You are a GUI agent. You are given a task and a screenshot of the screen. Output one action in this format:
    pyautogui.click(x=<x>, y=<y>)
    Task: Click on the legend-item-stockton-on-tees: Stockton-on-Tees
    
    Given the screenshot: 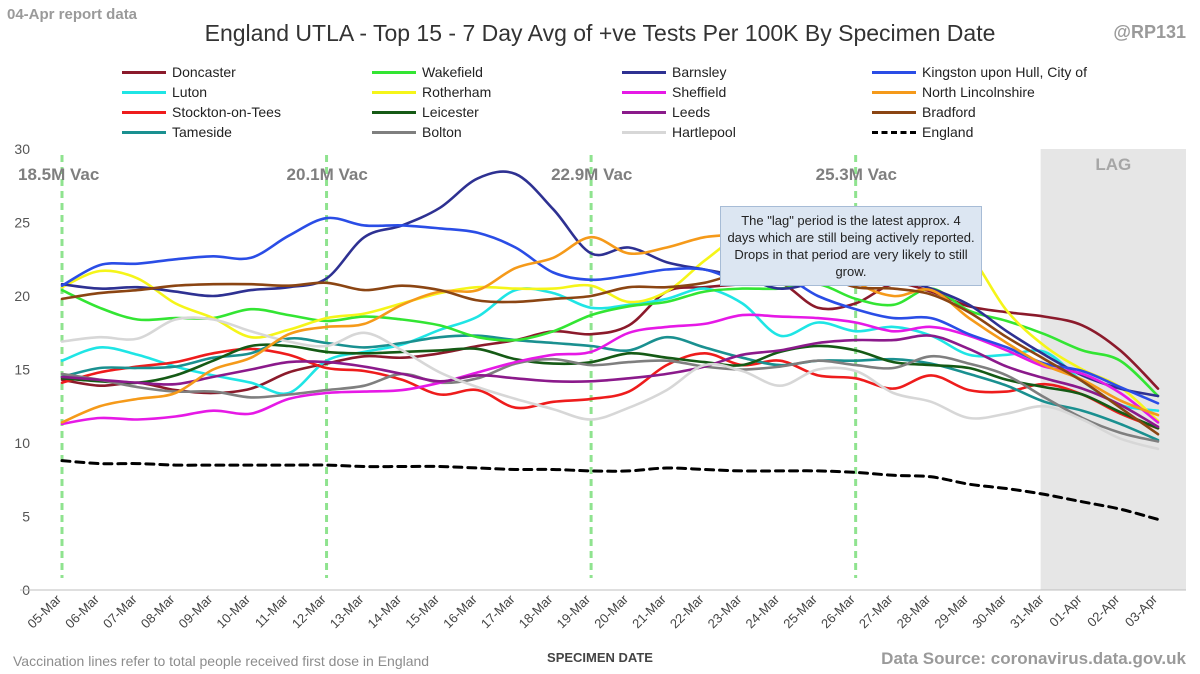 What is the action you would take?
    pyautogui.click(x=247, y=112)
    